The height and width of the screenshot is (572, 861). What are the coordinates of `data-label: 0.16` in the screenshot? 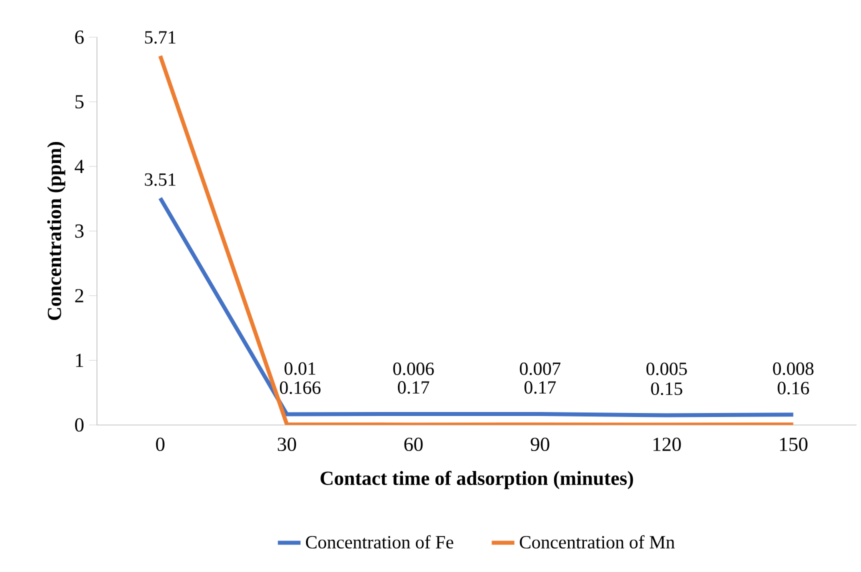 It's located at (793, 388).